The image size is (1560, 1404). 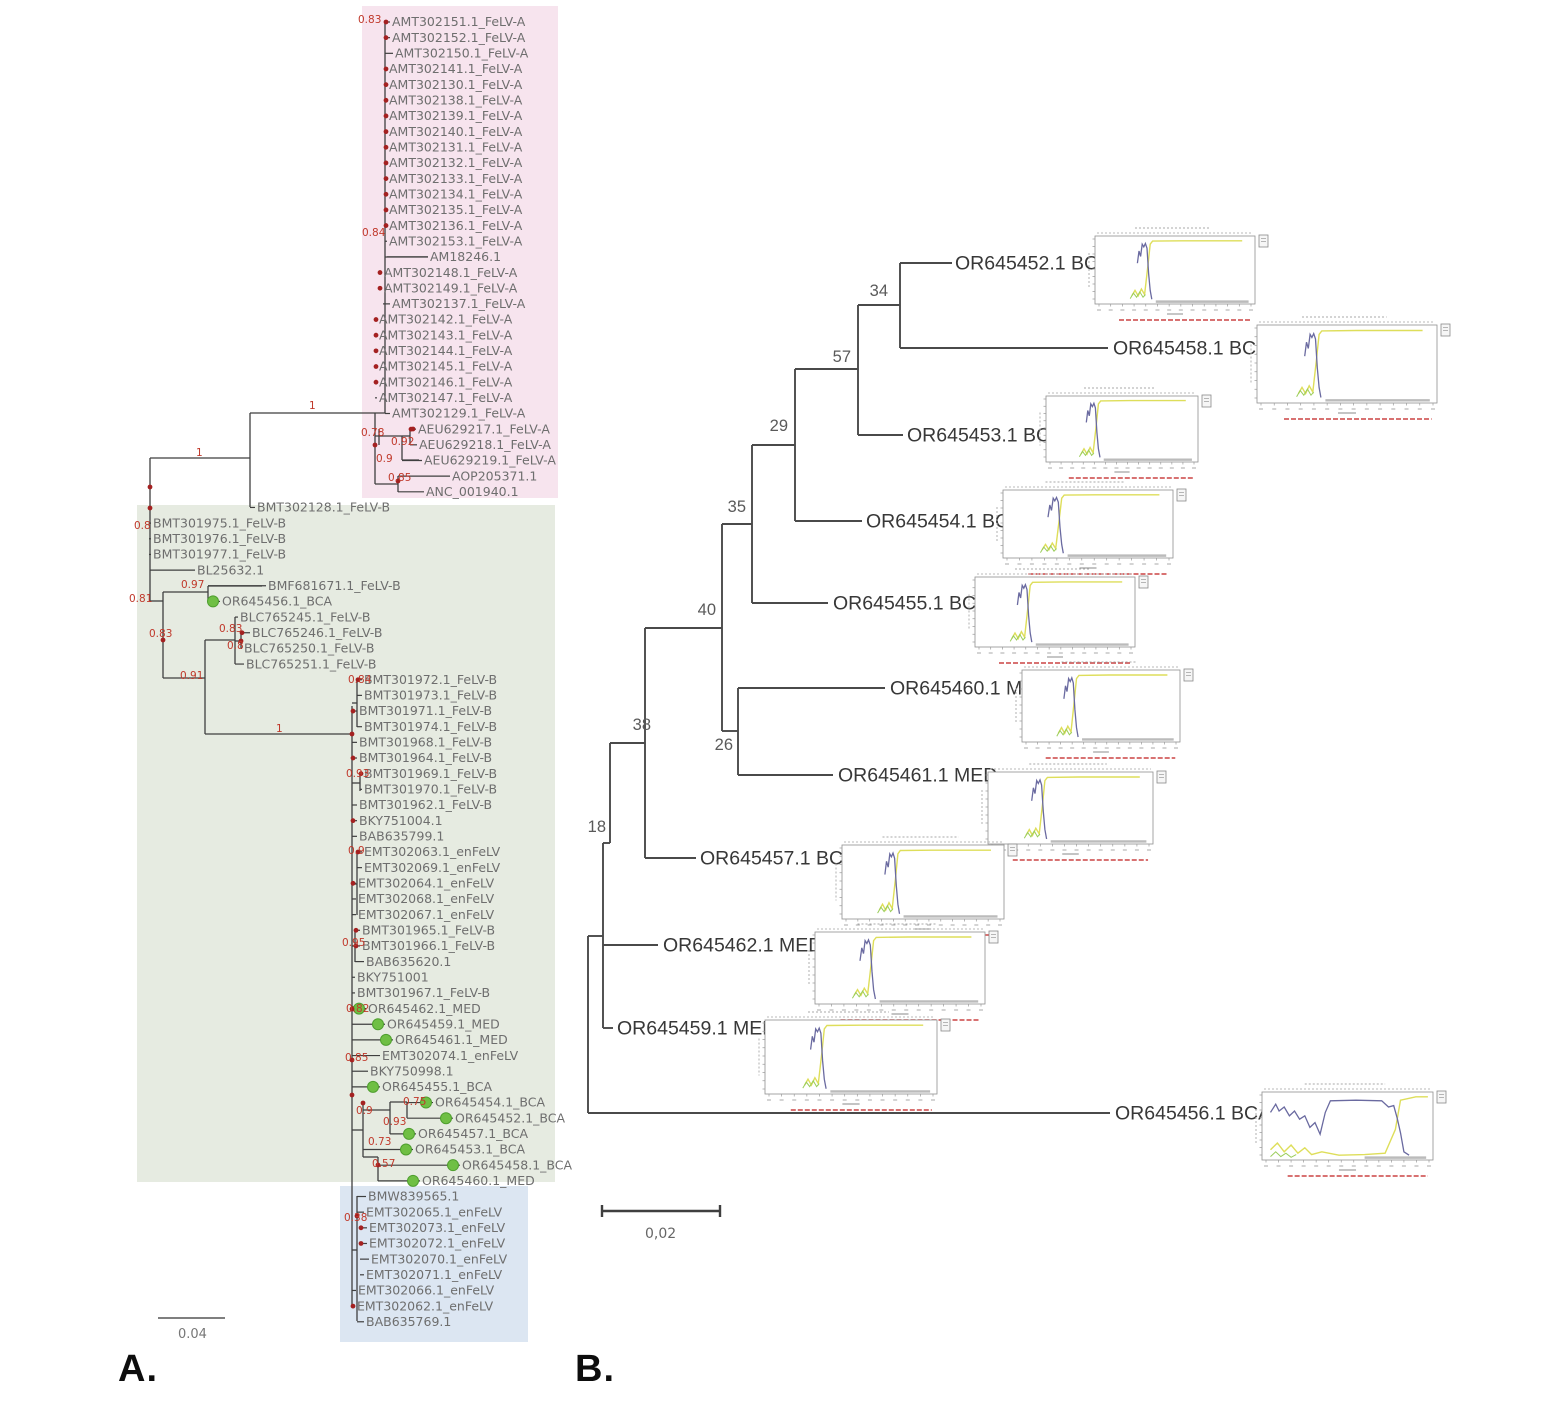 I want to click on taxon-label: EMT302072.1_enFeLV, so click(x=437, y=1243).